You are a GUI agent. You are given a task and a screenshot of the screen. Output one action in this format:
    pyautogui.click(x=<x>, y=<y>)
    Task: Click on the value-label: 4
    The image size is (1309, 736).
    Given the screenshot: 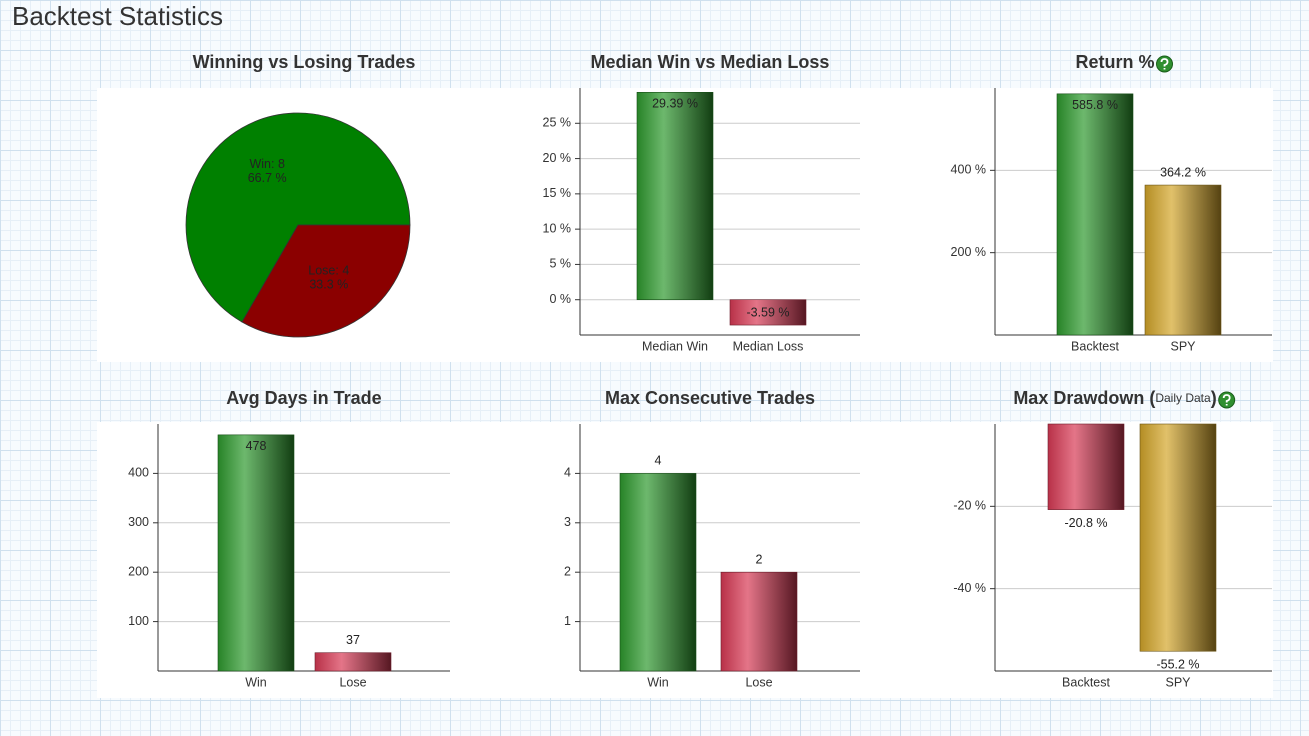 What is the action you would take?
    pyautogui.click(x=658, y=461)
    